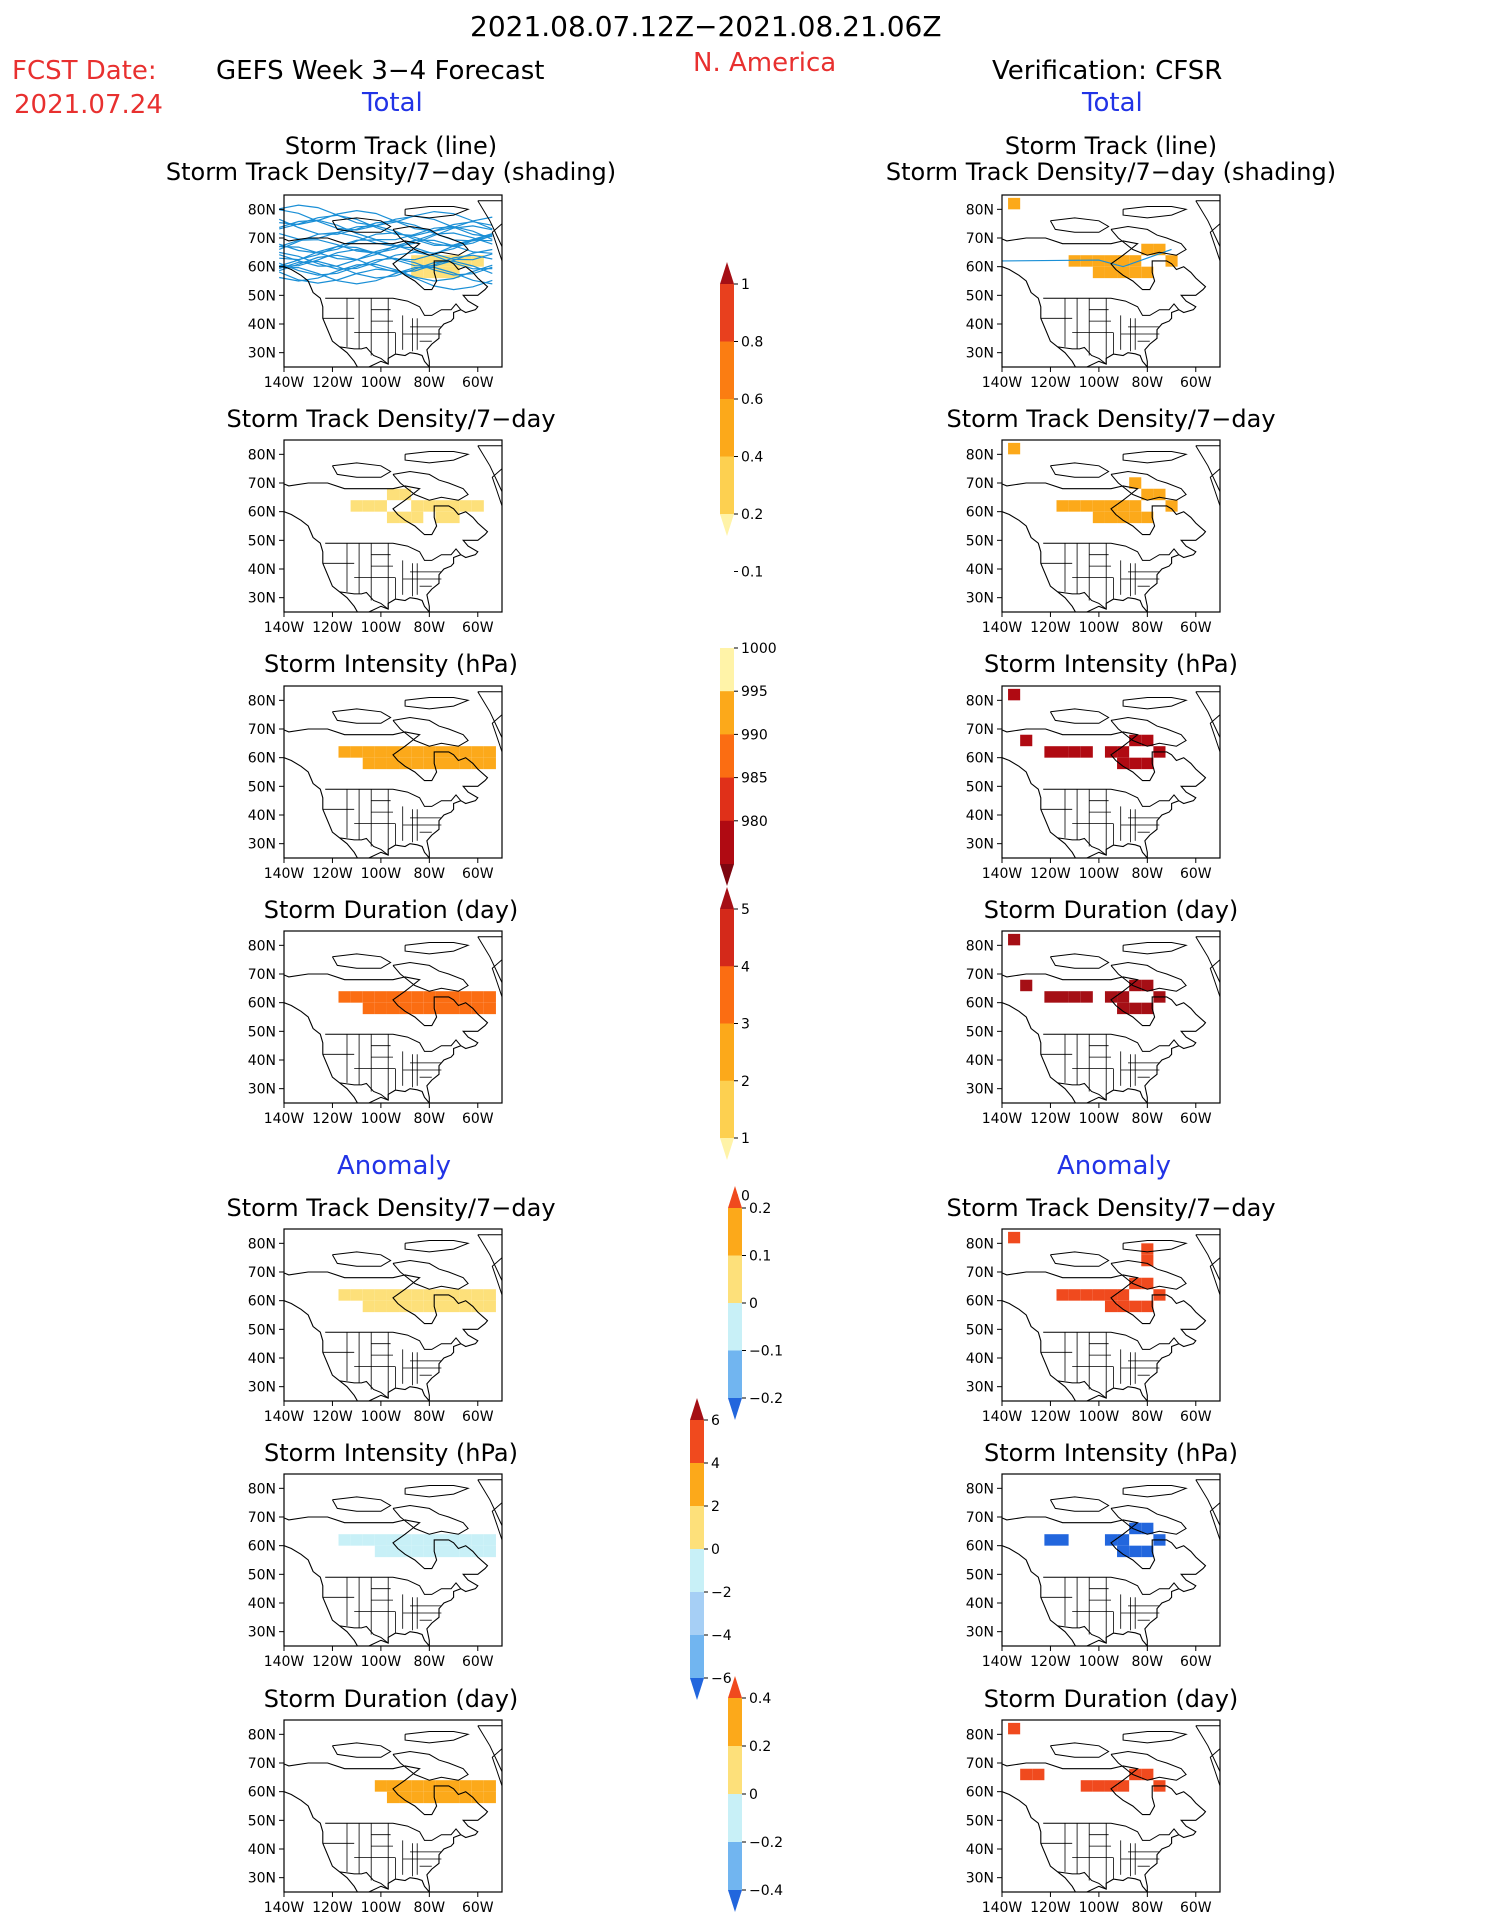 The height and width of the screenshot is (1925, 1487). What do you see at coordinates (375, 1326) in the screenshot?
I see `map-panel-fcst-density-anom: 80N 70N 60N 50N 40N 30N 140W 120W 100W 80W 60W` at bounding box center [375, 1326].